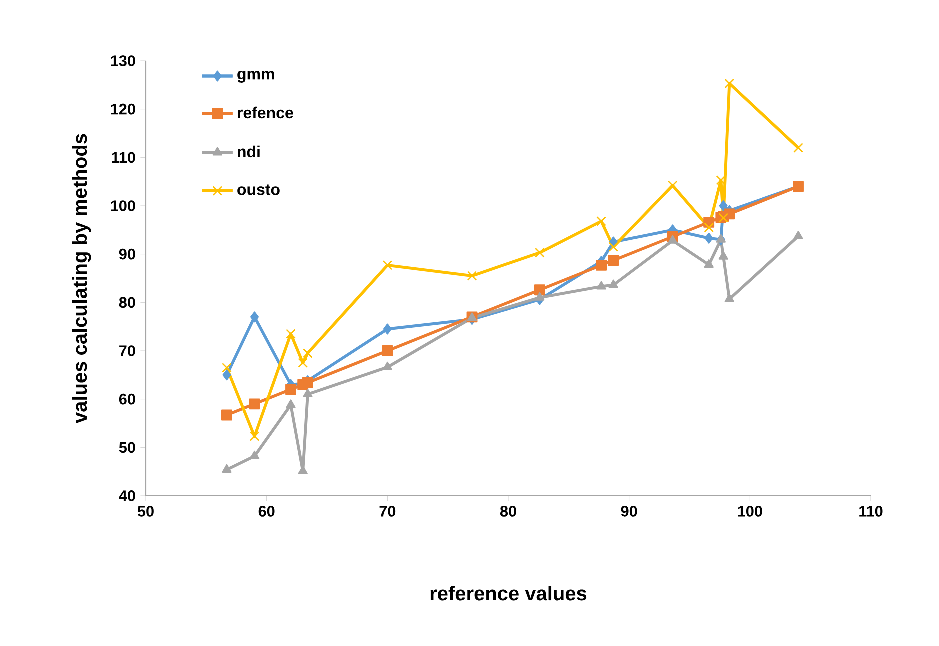 Image resolution: width=939 pixels, height=646 pixels. What do you see at coordinates (123, 109) in the screenshot?
I see `y-tick-label: 120` at bounding box center [123, 109].